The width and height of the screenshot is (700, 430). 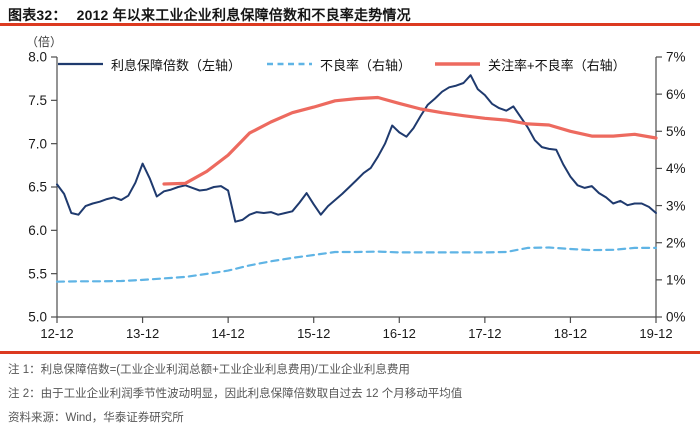 I want to click on legend-label: 关注率+不良率（右轴）, so click(x=557, y=65).